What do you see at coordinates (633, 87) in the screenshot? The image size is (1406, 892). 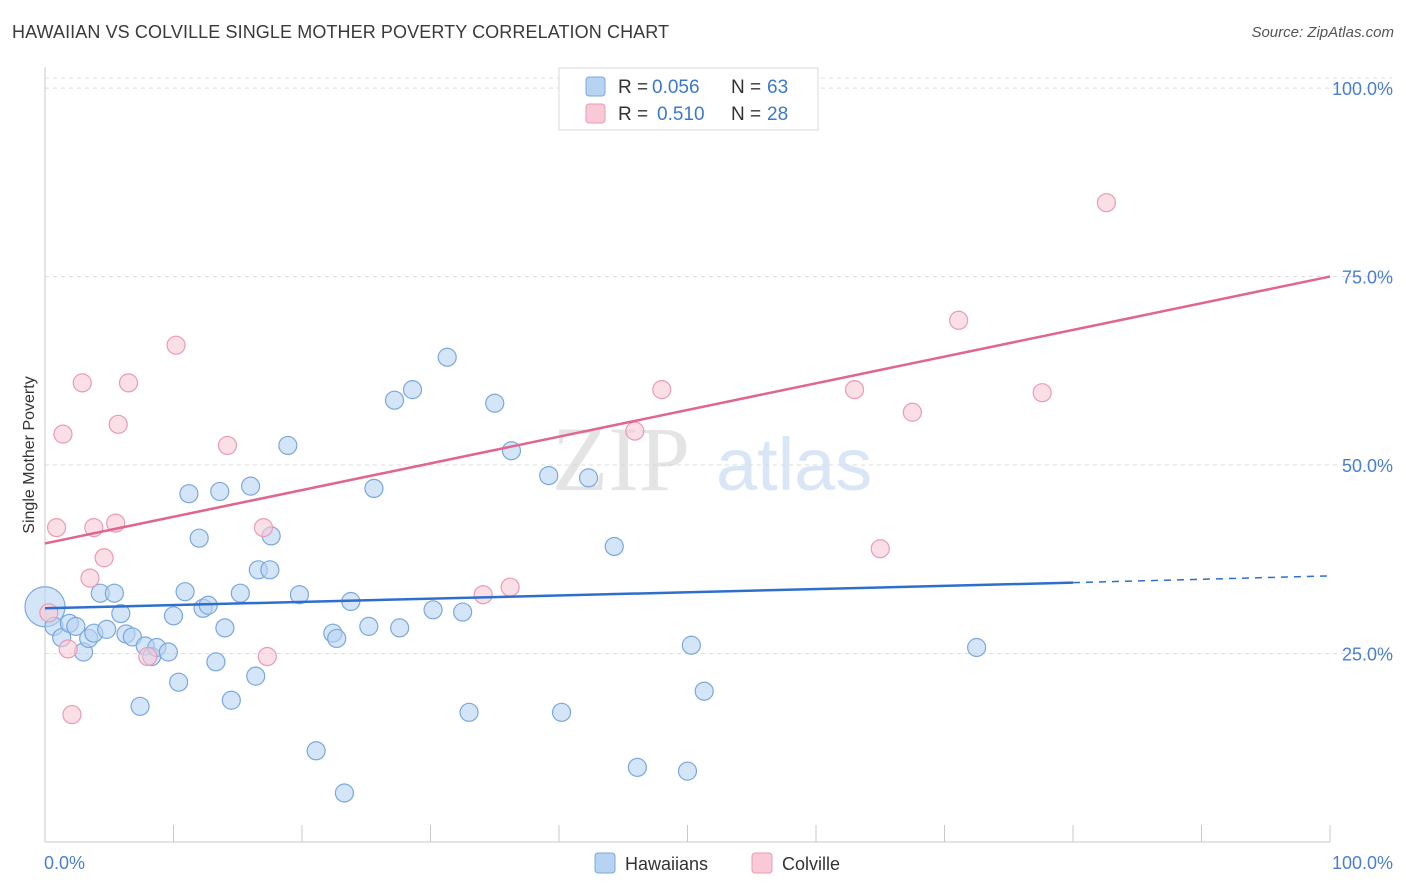 I see `legend-r-label-hawaiians: R =` at bounding box center [633, 87].